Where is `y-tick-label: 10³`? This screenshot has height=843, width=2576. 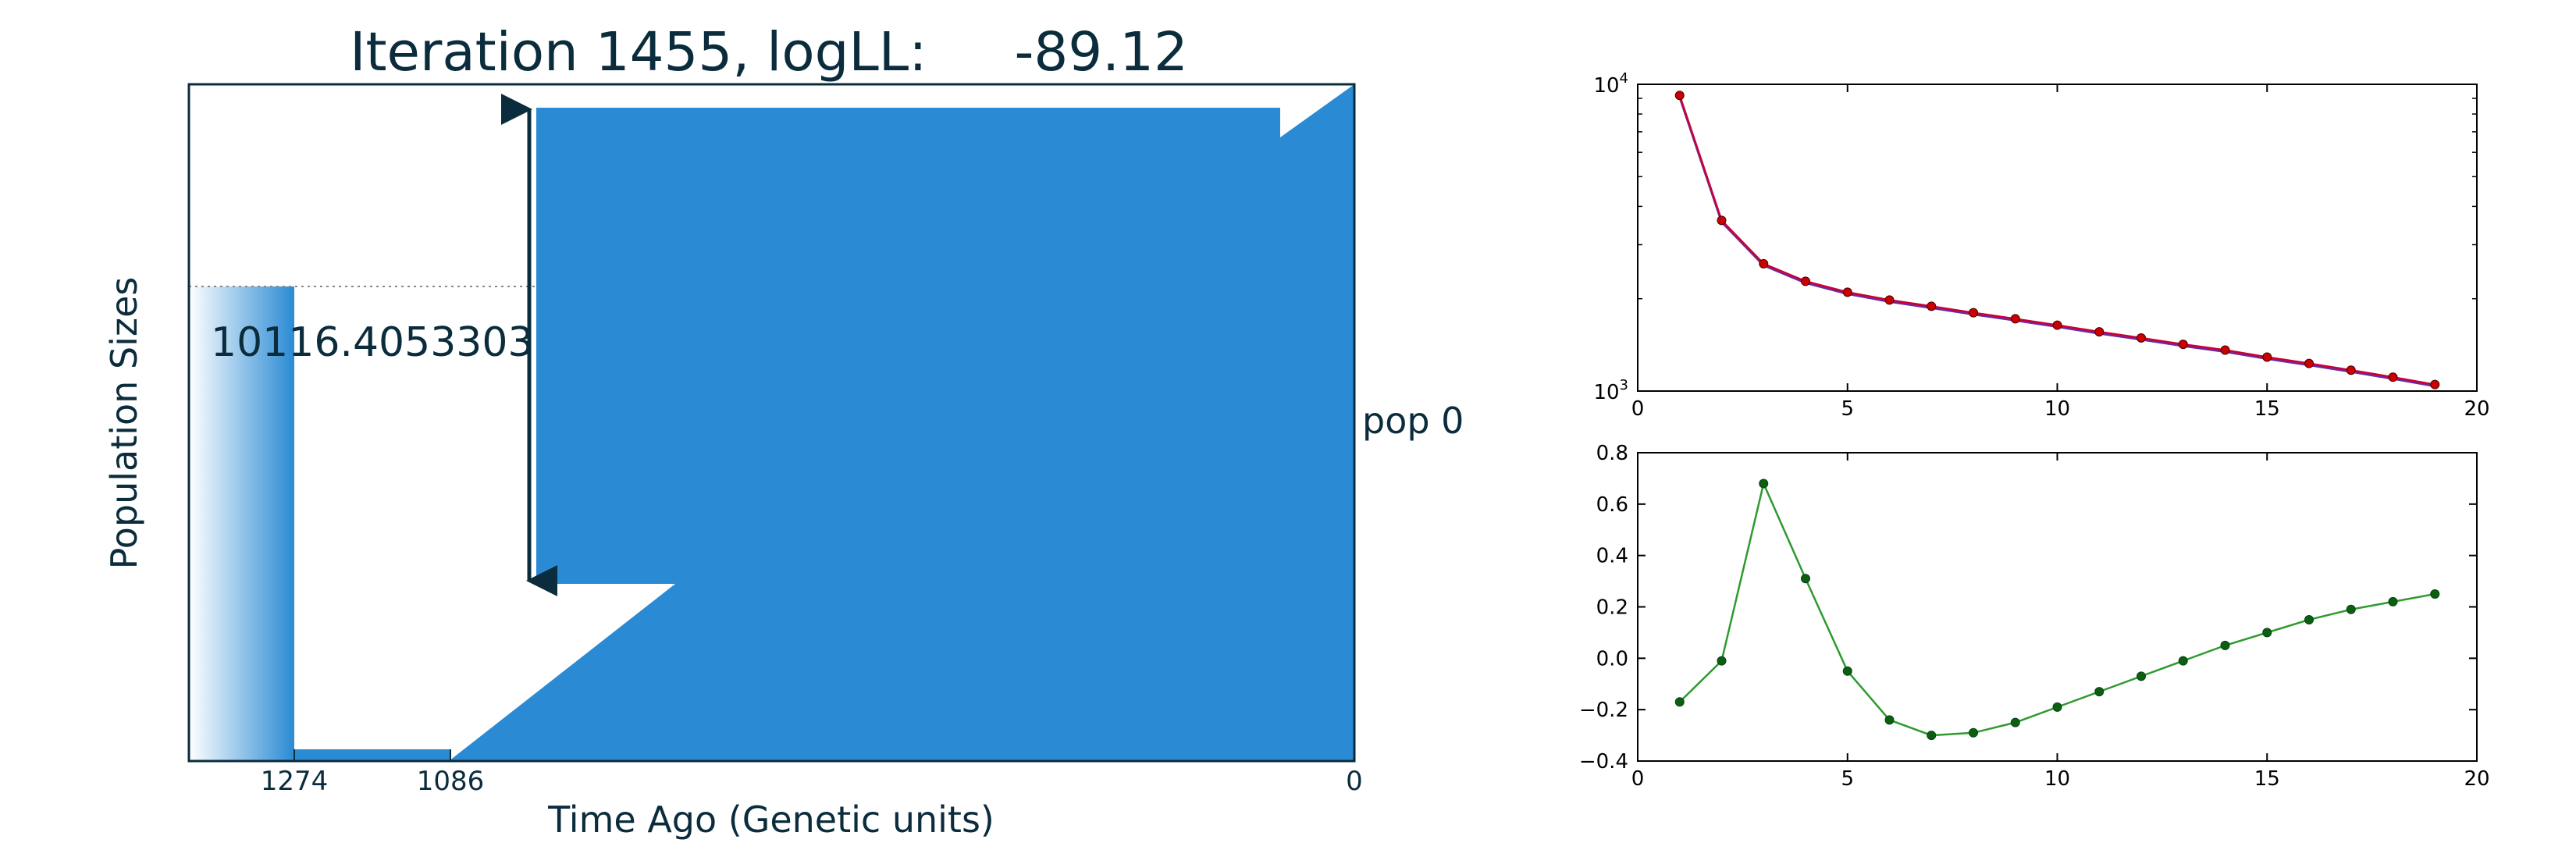
y-tick-label: 10³ is located at coordinates (1610, 391).